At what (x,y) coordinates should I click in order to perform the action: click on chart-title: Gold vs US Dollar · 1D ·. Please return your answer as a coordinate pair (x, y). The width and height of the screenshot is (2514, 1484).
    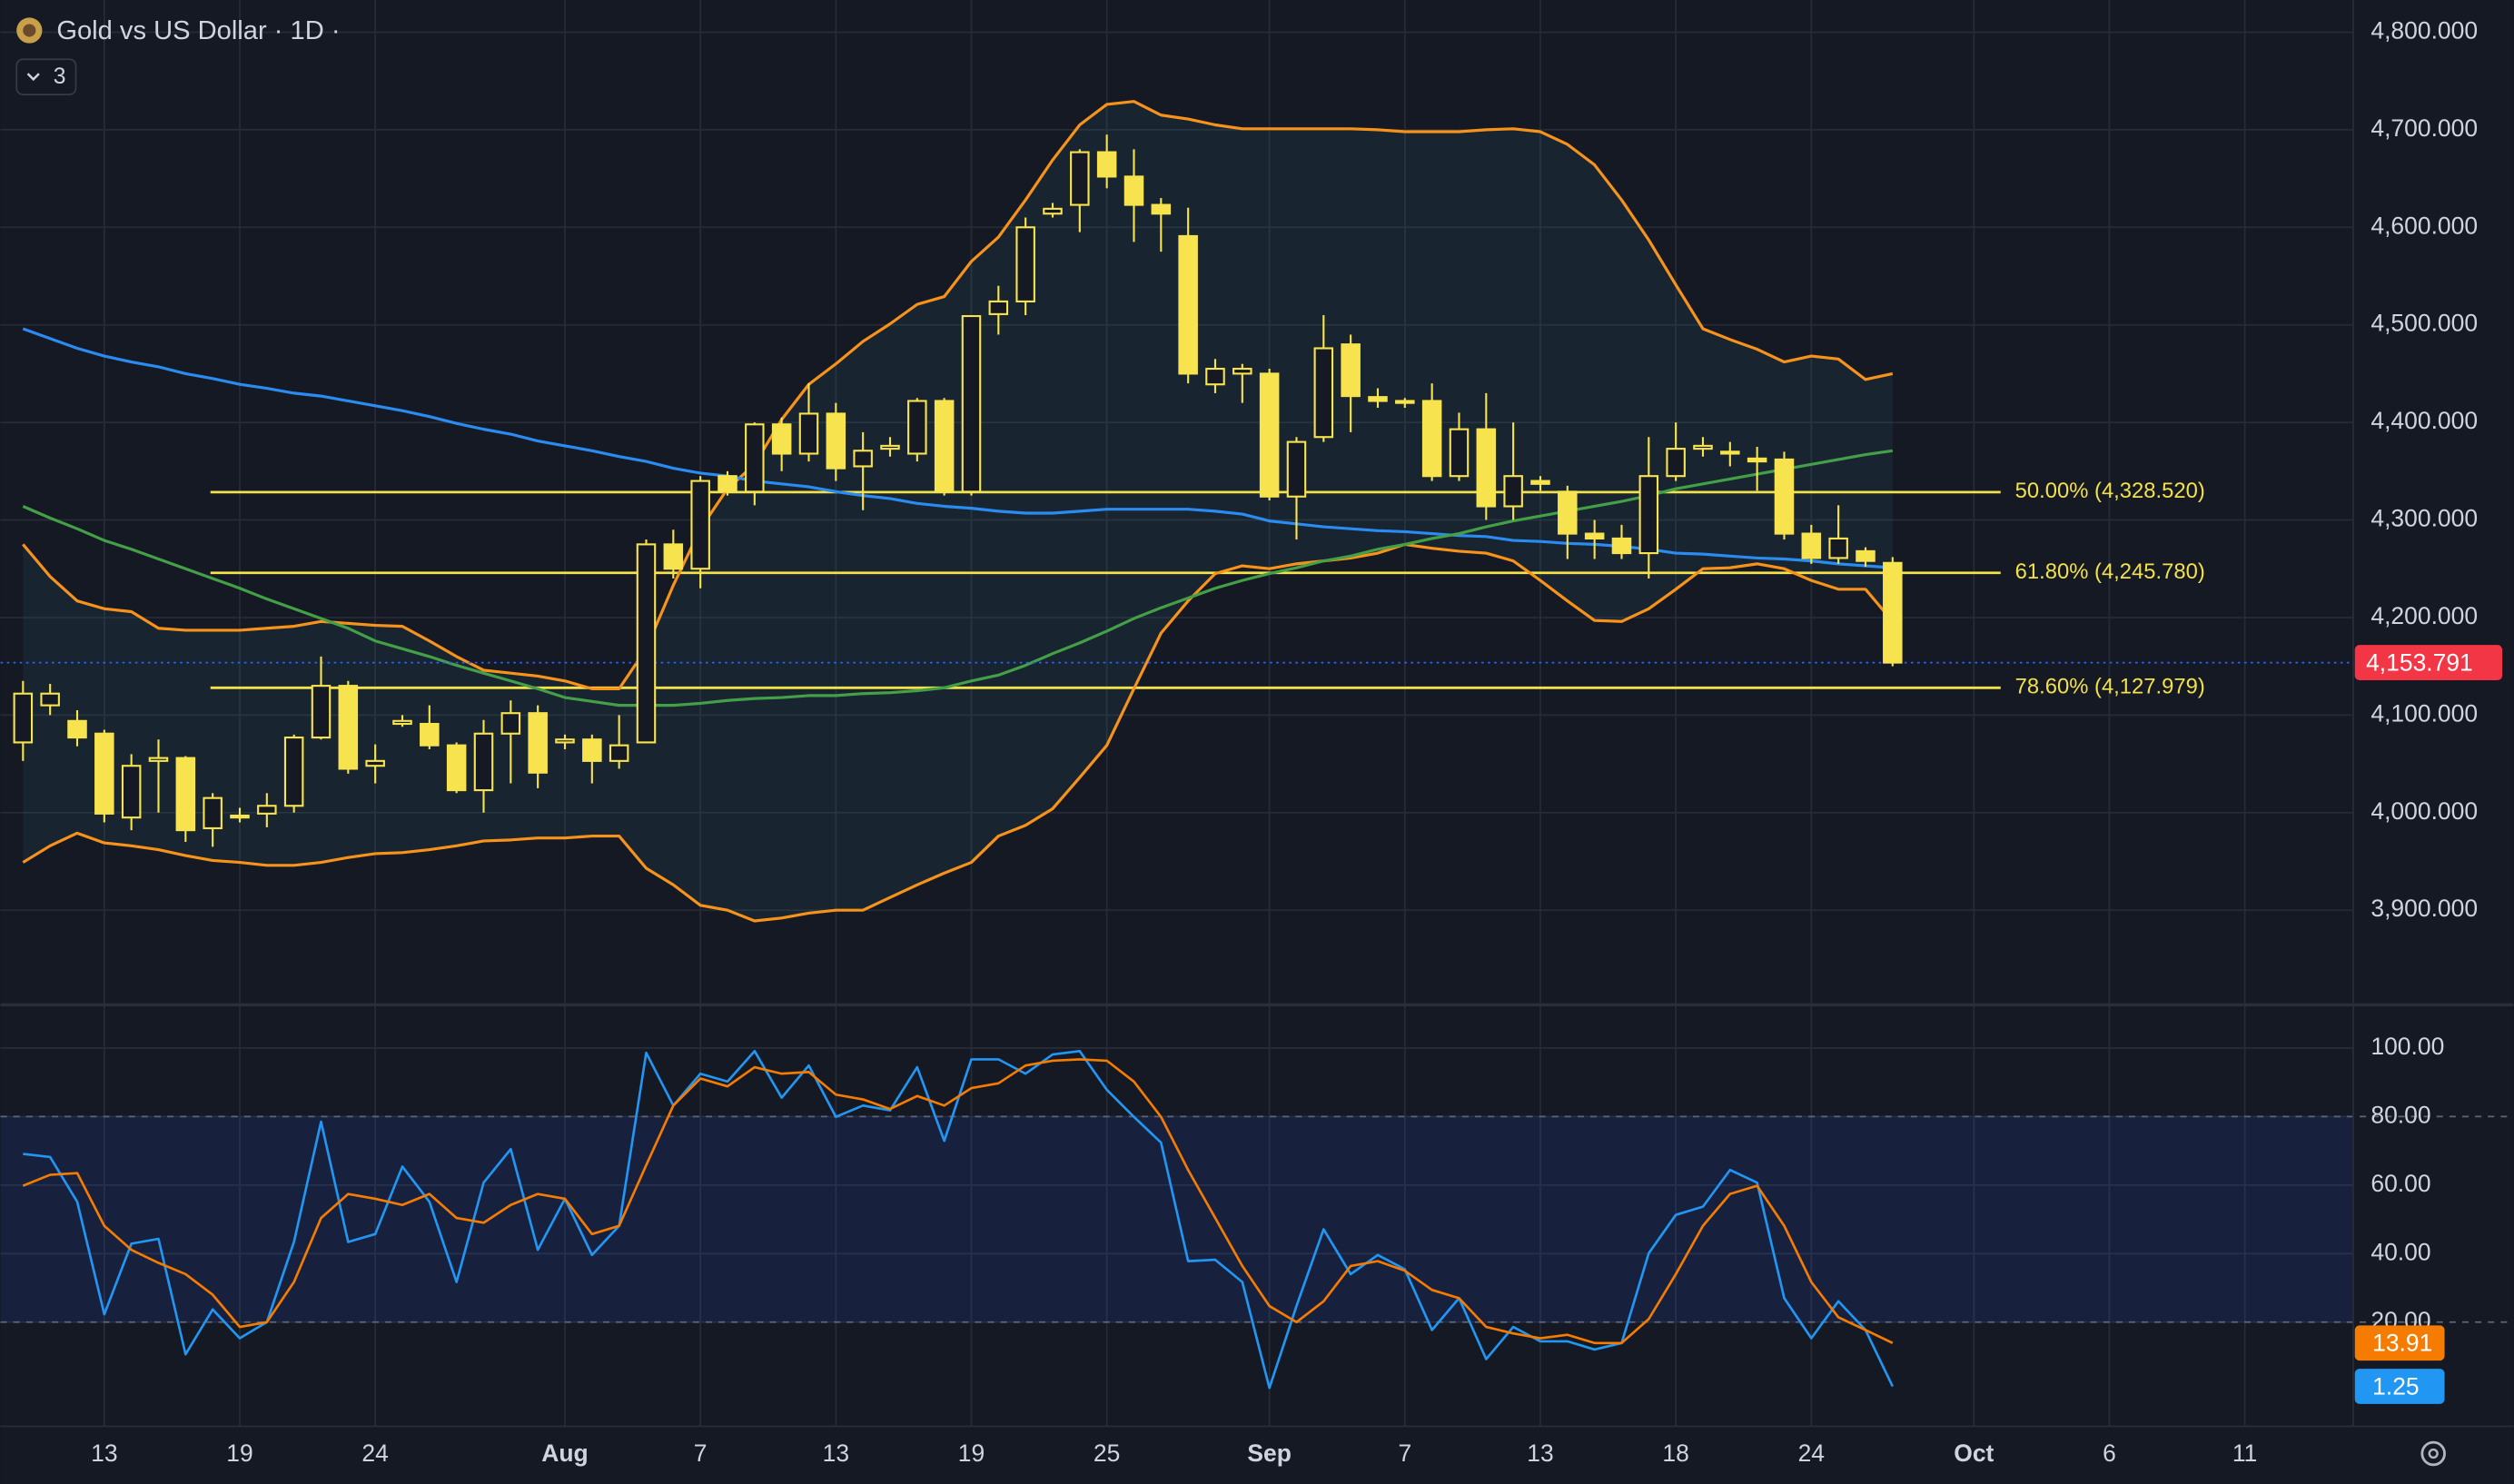
    Looking at the image, I should click on (198, 30).